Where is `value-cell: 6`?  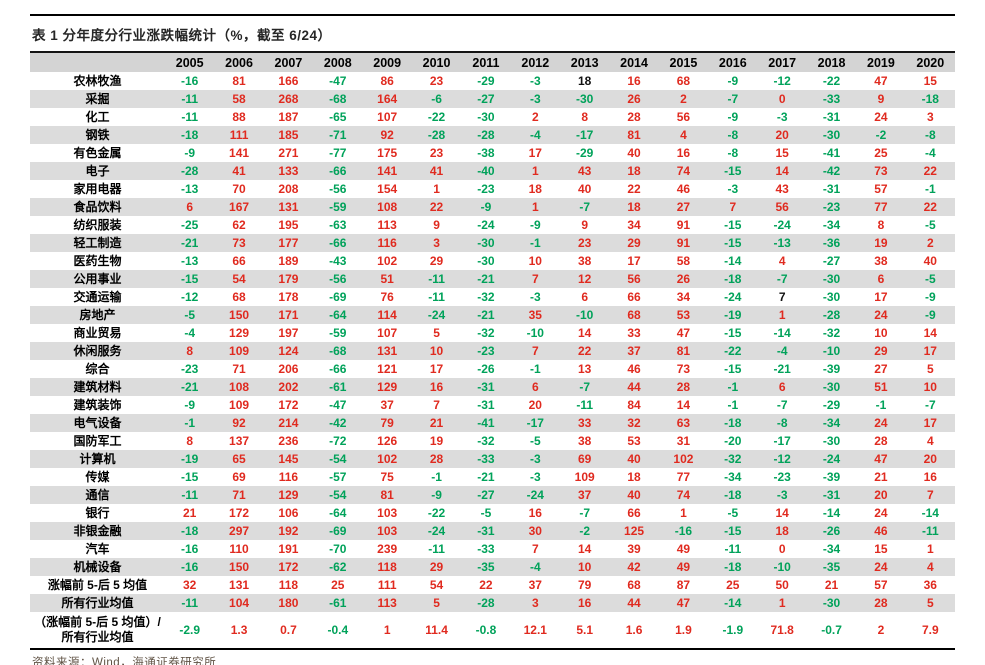 value-cell: 6 is located at coordinates (782, 386).